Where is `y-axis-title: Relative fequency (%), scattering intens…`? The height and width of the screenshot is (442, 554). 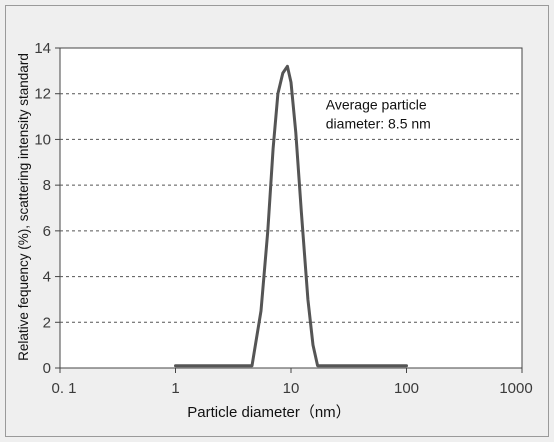
y-axis-title: Relative fequency (%), scattering intens… is located at coordinates (23, 207).